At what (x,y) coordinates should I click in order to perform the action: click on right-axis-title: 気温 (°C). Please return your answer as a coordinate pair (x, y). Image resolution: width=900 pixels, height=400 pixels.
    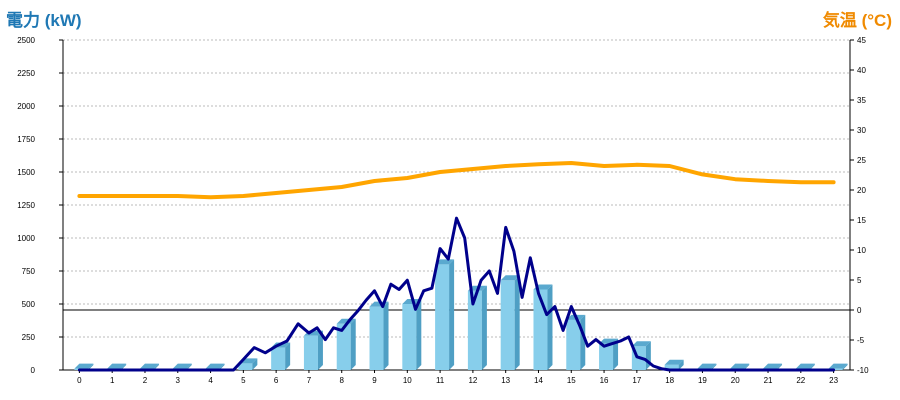
    Looking at the image, I should click on (857, 20).